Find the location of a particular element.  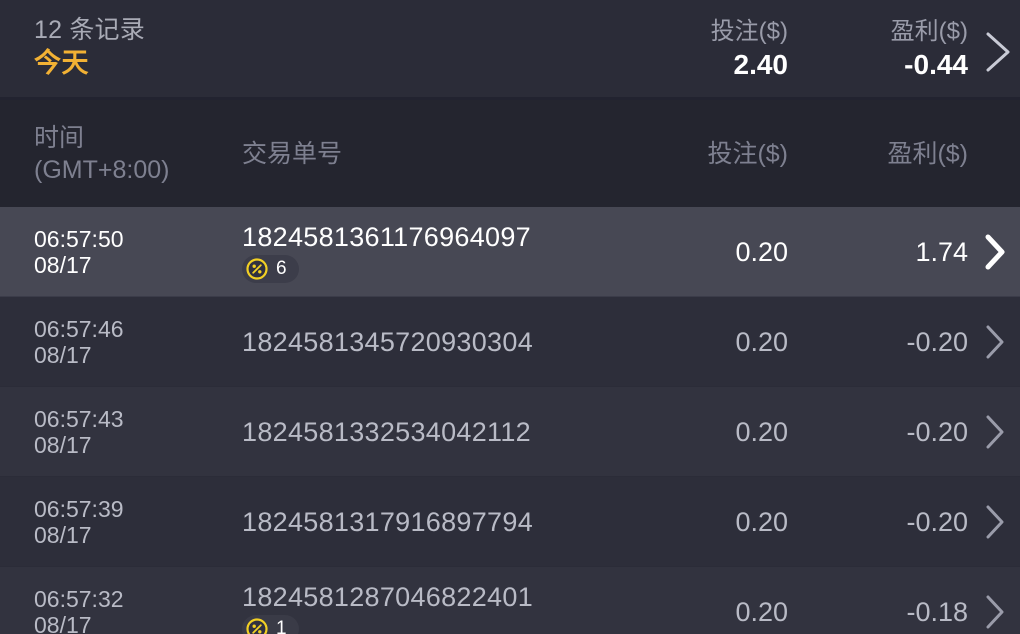

row-time: 06:57:50 is located at coordinates (79, 238).